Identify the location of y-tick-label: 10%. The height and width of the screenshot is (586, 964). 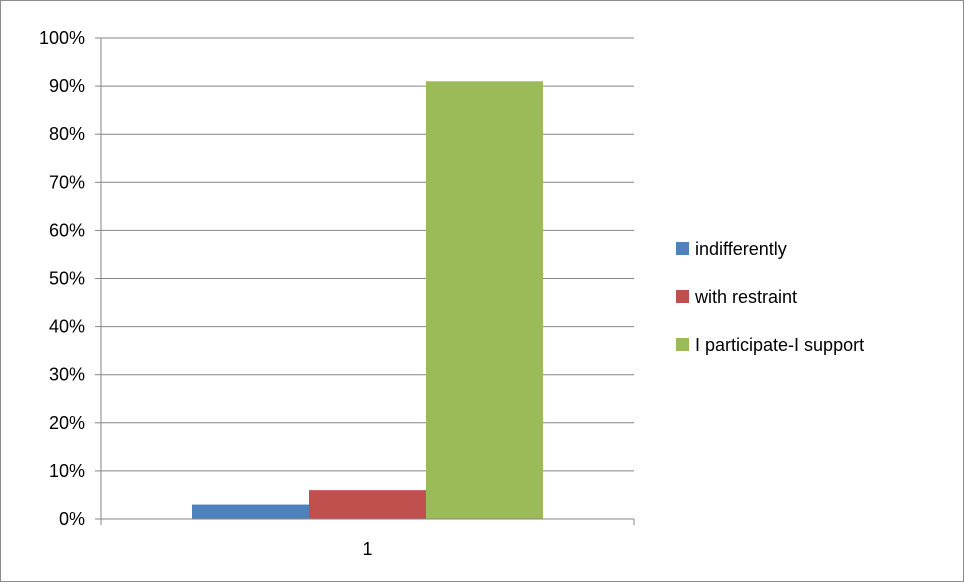
(67, 471).